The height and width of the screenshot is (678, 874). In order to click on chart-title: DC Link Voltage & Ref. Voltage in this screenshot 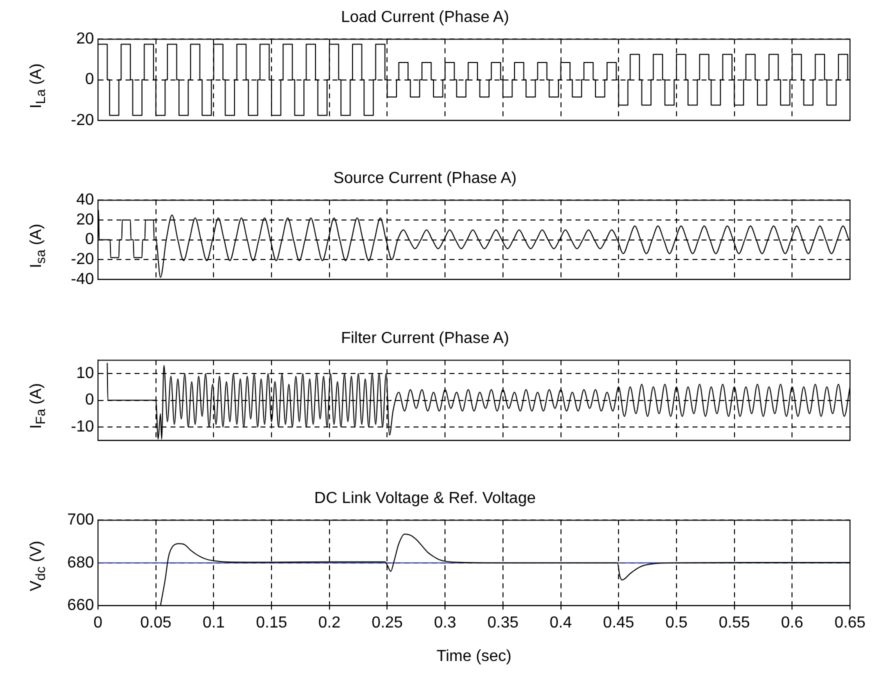, I will do `click(425, 499)`.